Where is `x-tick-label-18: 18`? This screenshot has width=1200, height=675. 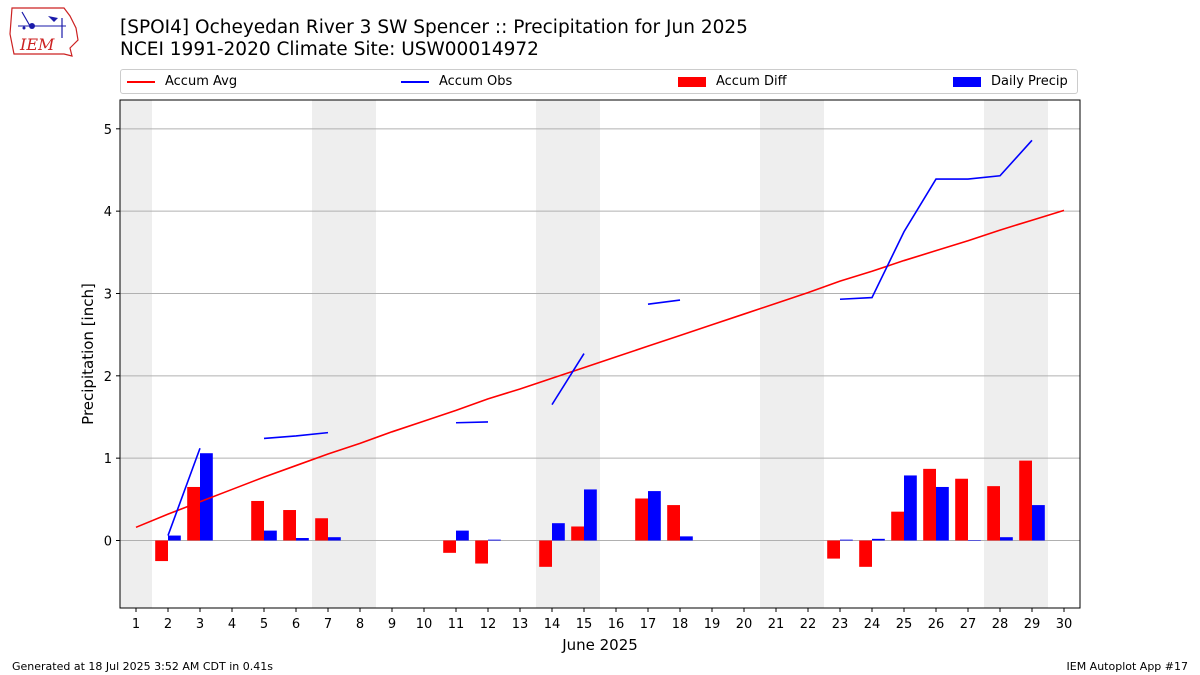 x-tick-label-18: 18 is located at coordinates (680, 624).